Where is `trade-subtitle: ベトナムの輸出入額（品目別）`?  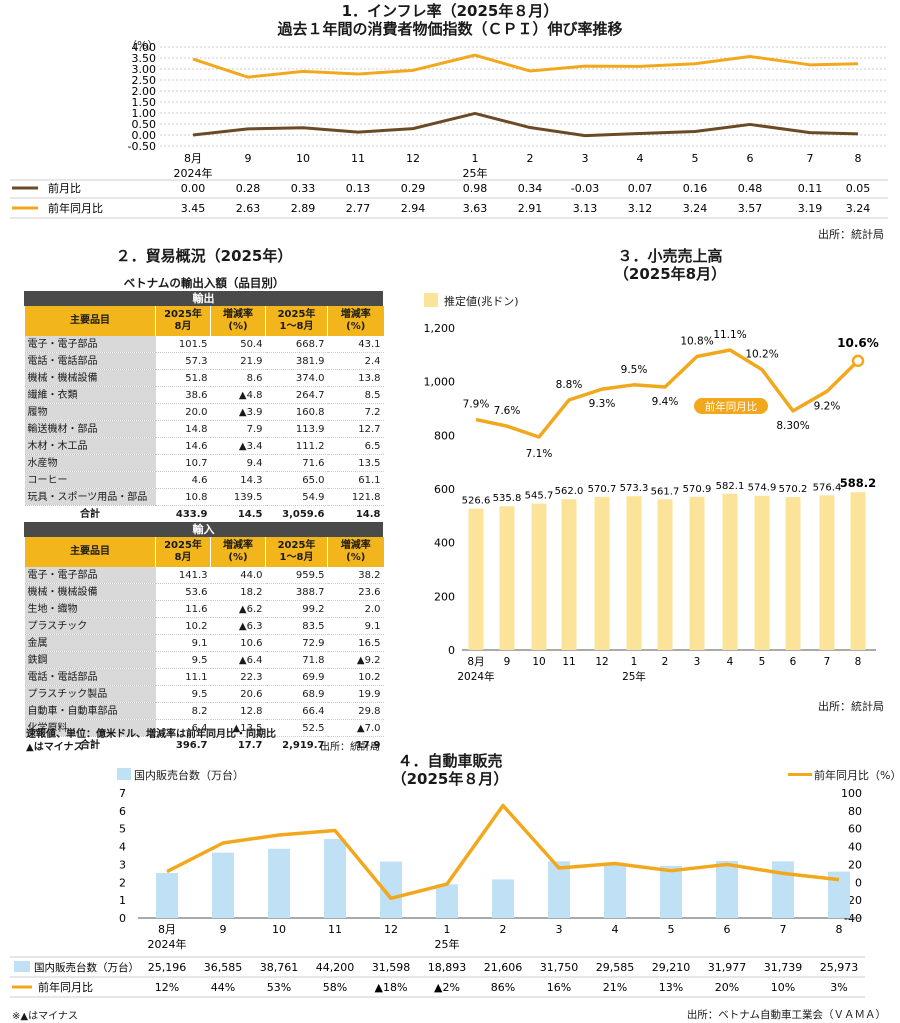
trade-subtitle: ベトナムの輸出入額（品目別） is located at coordinates (204, 283).